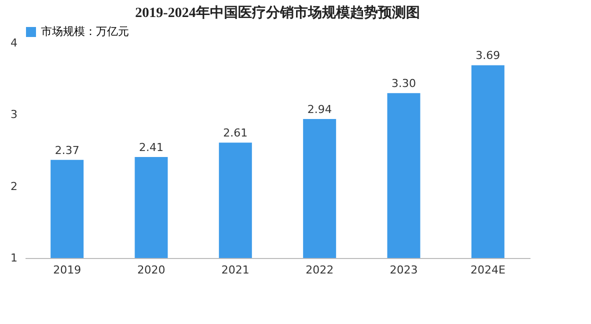  Describe the element at coordinates (488, 270) in the screenshot. I see `x-tick-label: 2024E` at that location.